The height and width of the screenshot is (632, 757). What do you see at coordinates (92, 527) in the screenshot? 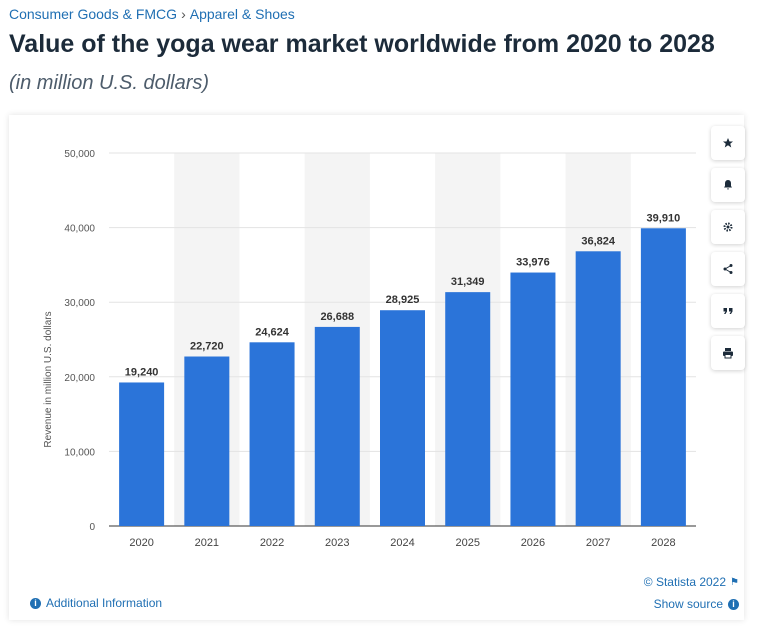
I see `y-tick-label: 0` at bounding box center [92, 527].